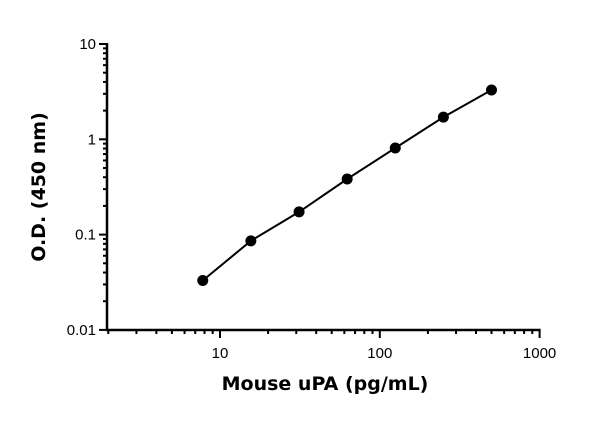  What do you see at coordinates (539, 353) in the screenshot?
I see `x-tick-label: 1000` at bounding box center [539, 353].